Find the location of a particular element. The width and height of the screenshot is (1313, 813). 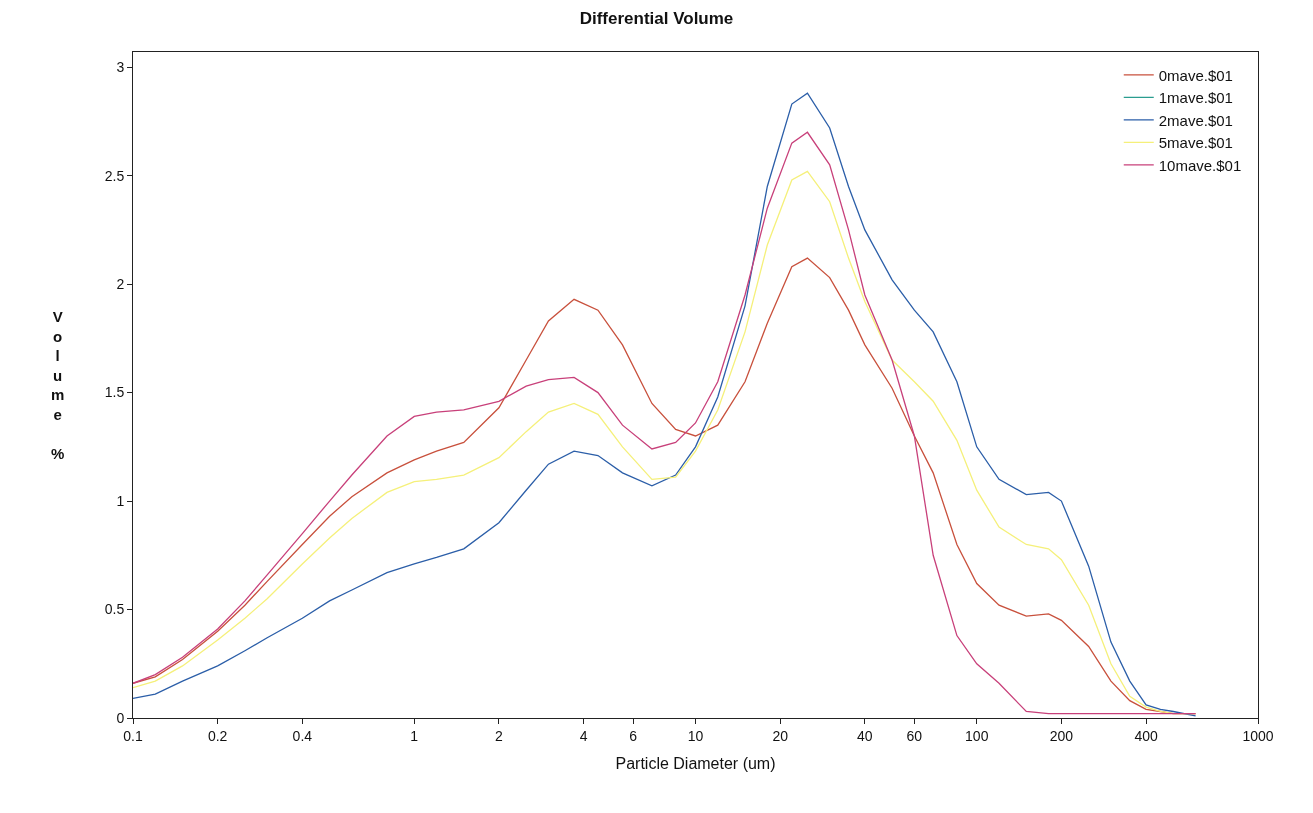

legend-label: 2mave.$01 is located at coordinates (1195, 120).